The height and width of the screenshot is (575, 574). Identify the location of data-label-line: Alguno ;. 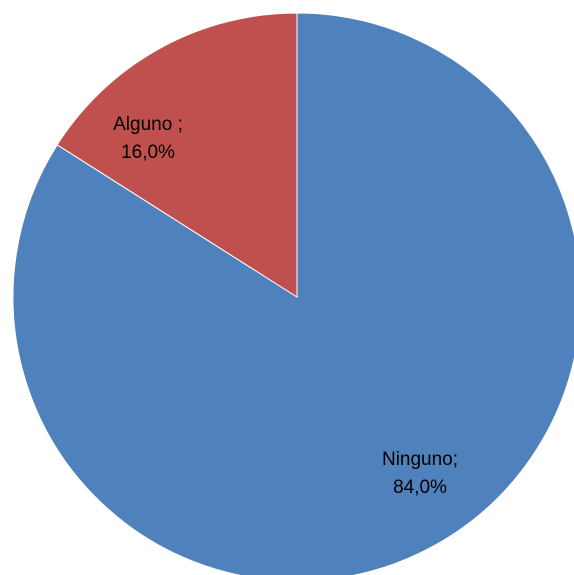
(148, 124).